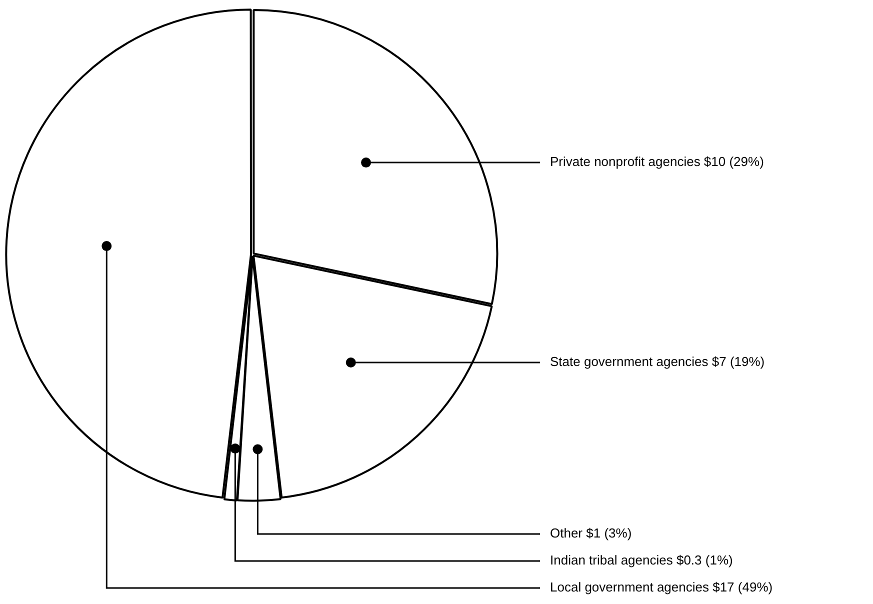 The width and height of the screenshot is (873, 604). I want to click on slice-label: State government agencies $7 (19%), so click(657, 362).